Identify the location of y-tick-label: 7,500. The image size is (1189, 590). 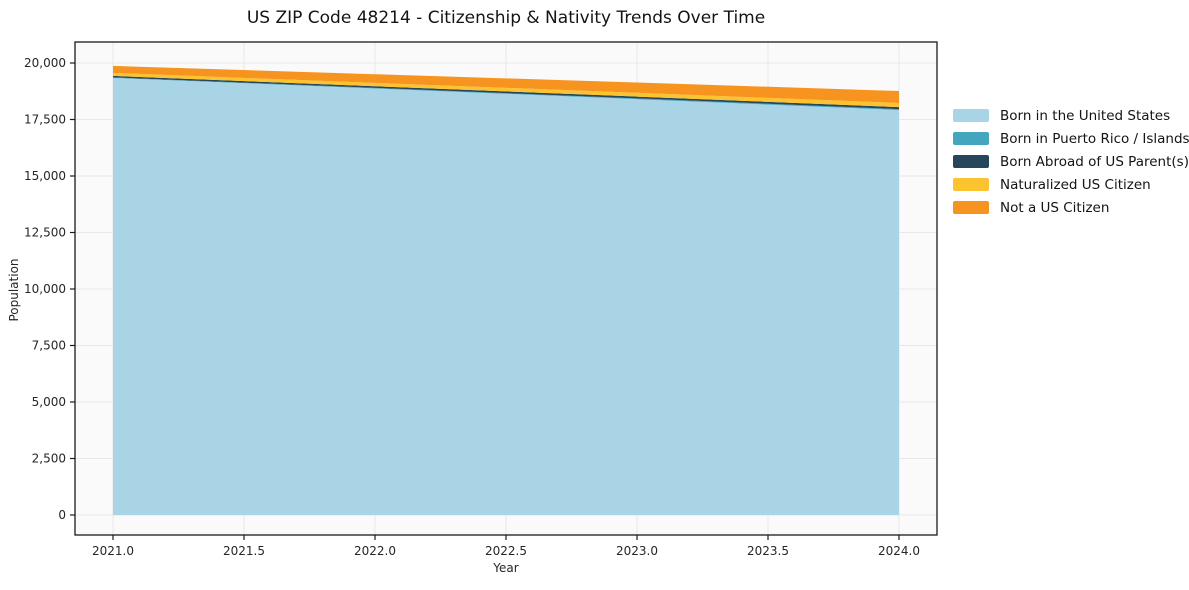
(49, 346).